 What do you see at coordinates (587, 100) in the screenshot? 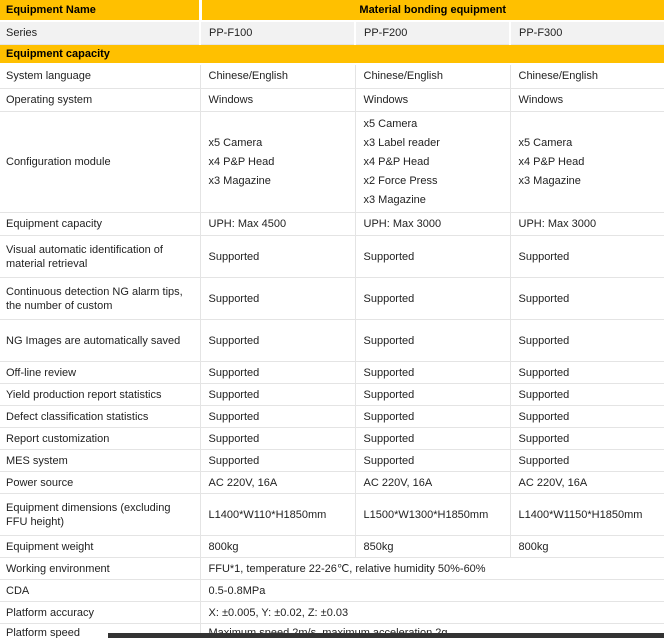
I see `operating-system-f300: Windows` at bounding box center [587, 100].